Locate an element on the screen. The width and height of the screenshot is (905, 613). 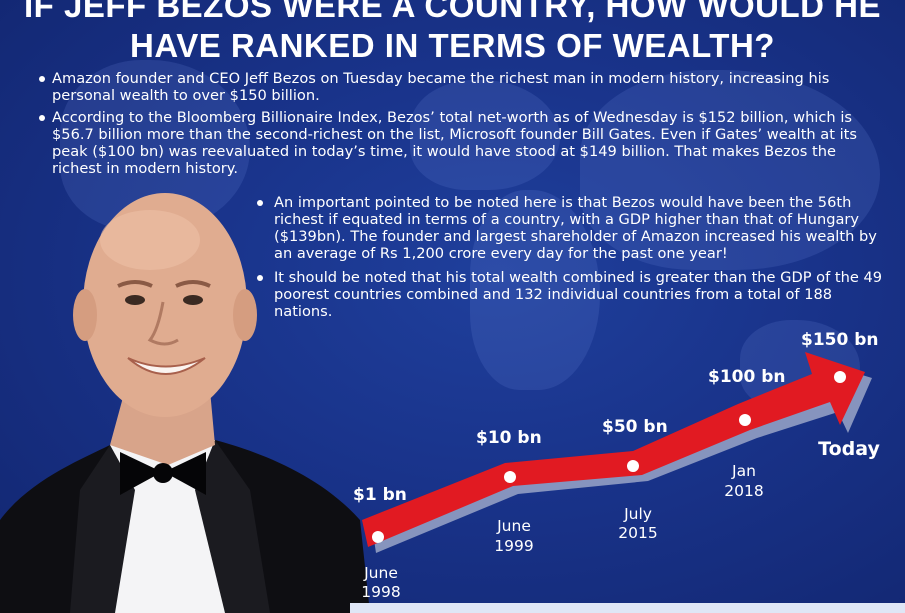
footer-strip is located at coordinates (627, 608).